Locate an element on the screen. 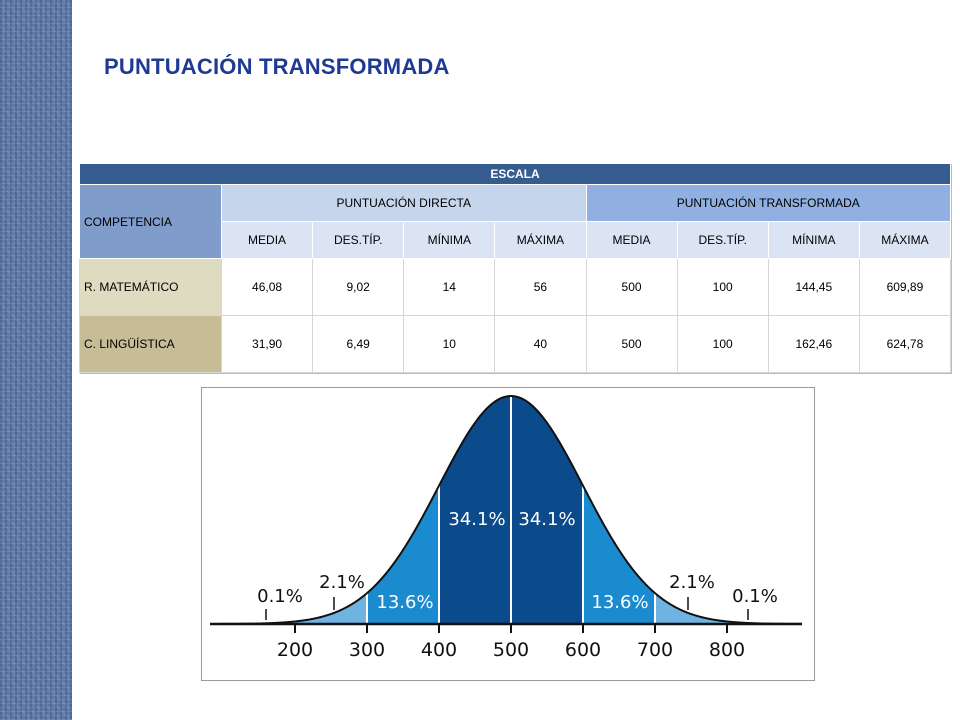 This screenshot has width=960, height=720. page-title: PUNTUACIÓN TRANSFORMADA is located at coordinates (277, 66).